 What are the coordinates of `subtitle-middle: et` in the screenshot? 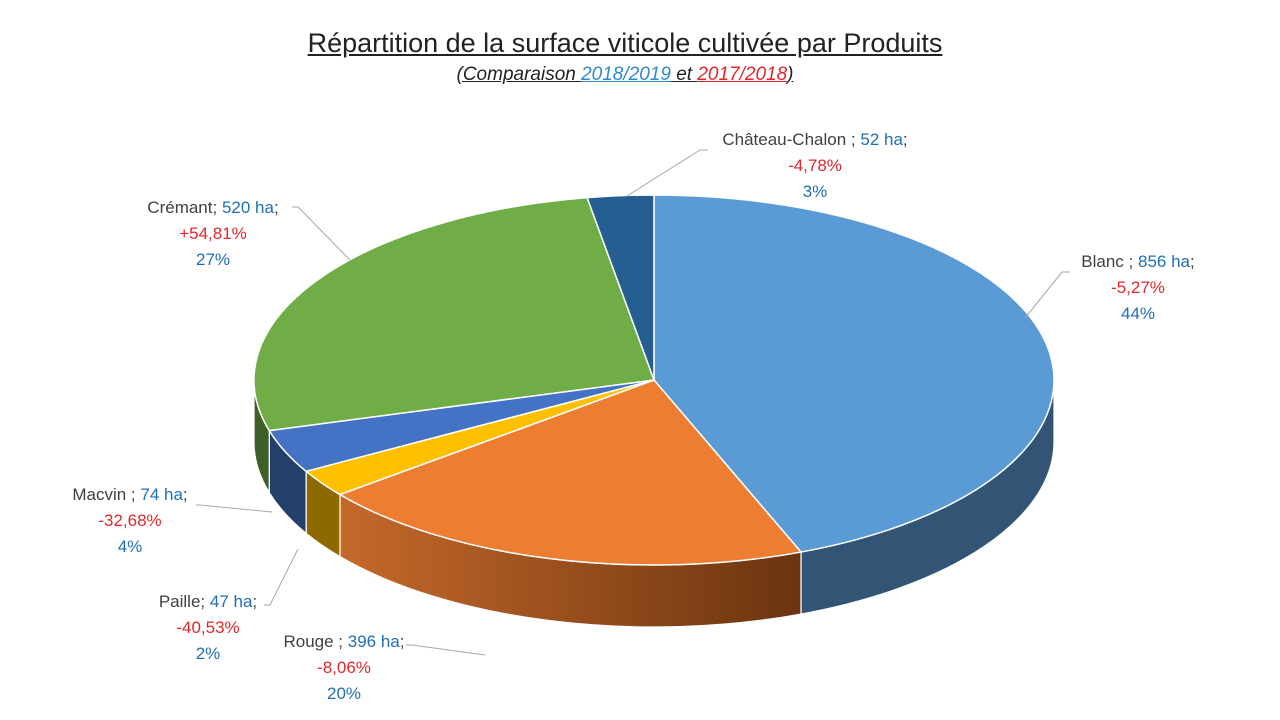 It's located at (684, 74).